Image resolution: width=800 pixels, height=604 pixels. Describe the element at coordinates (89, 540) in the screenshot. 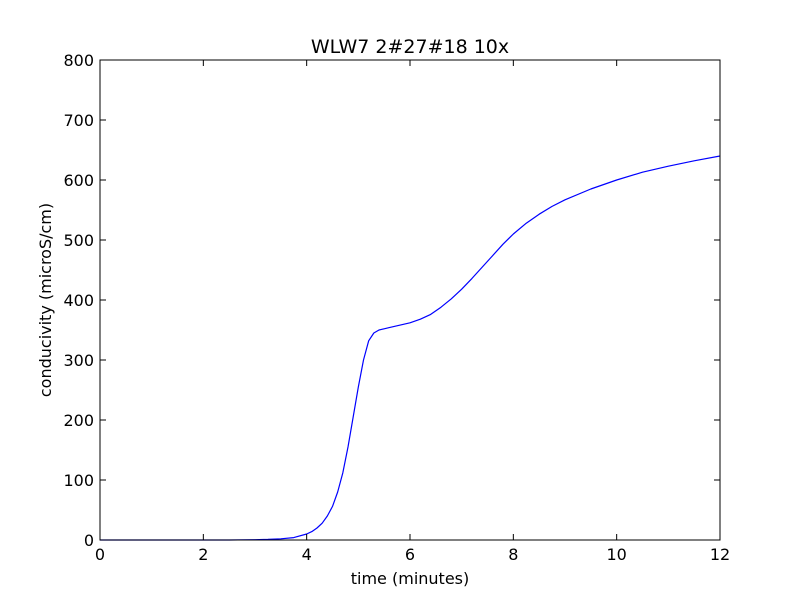

I see `y-tick-label: 0` at that location.